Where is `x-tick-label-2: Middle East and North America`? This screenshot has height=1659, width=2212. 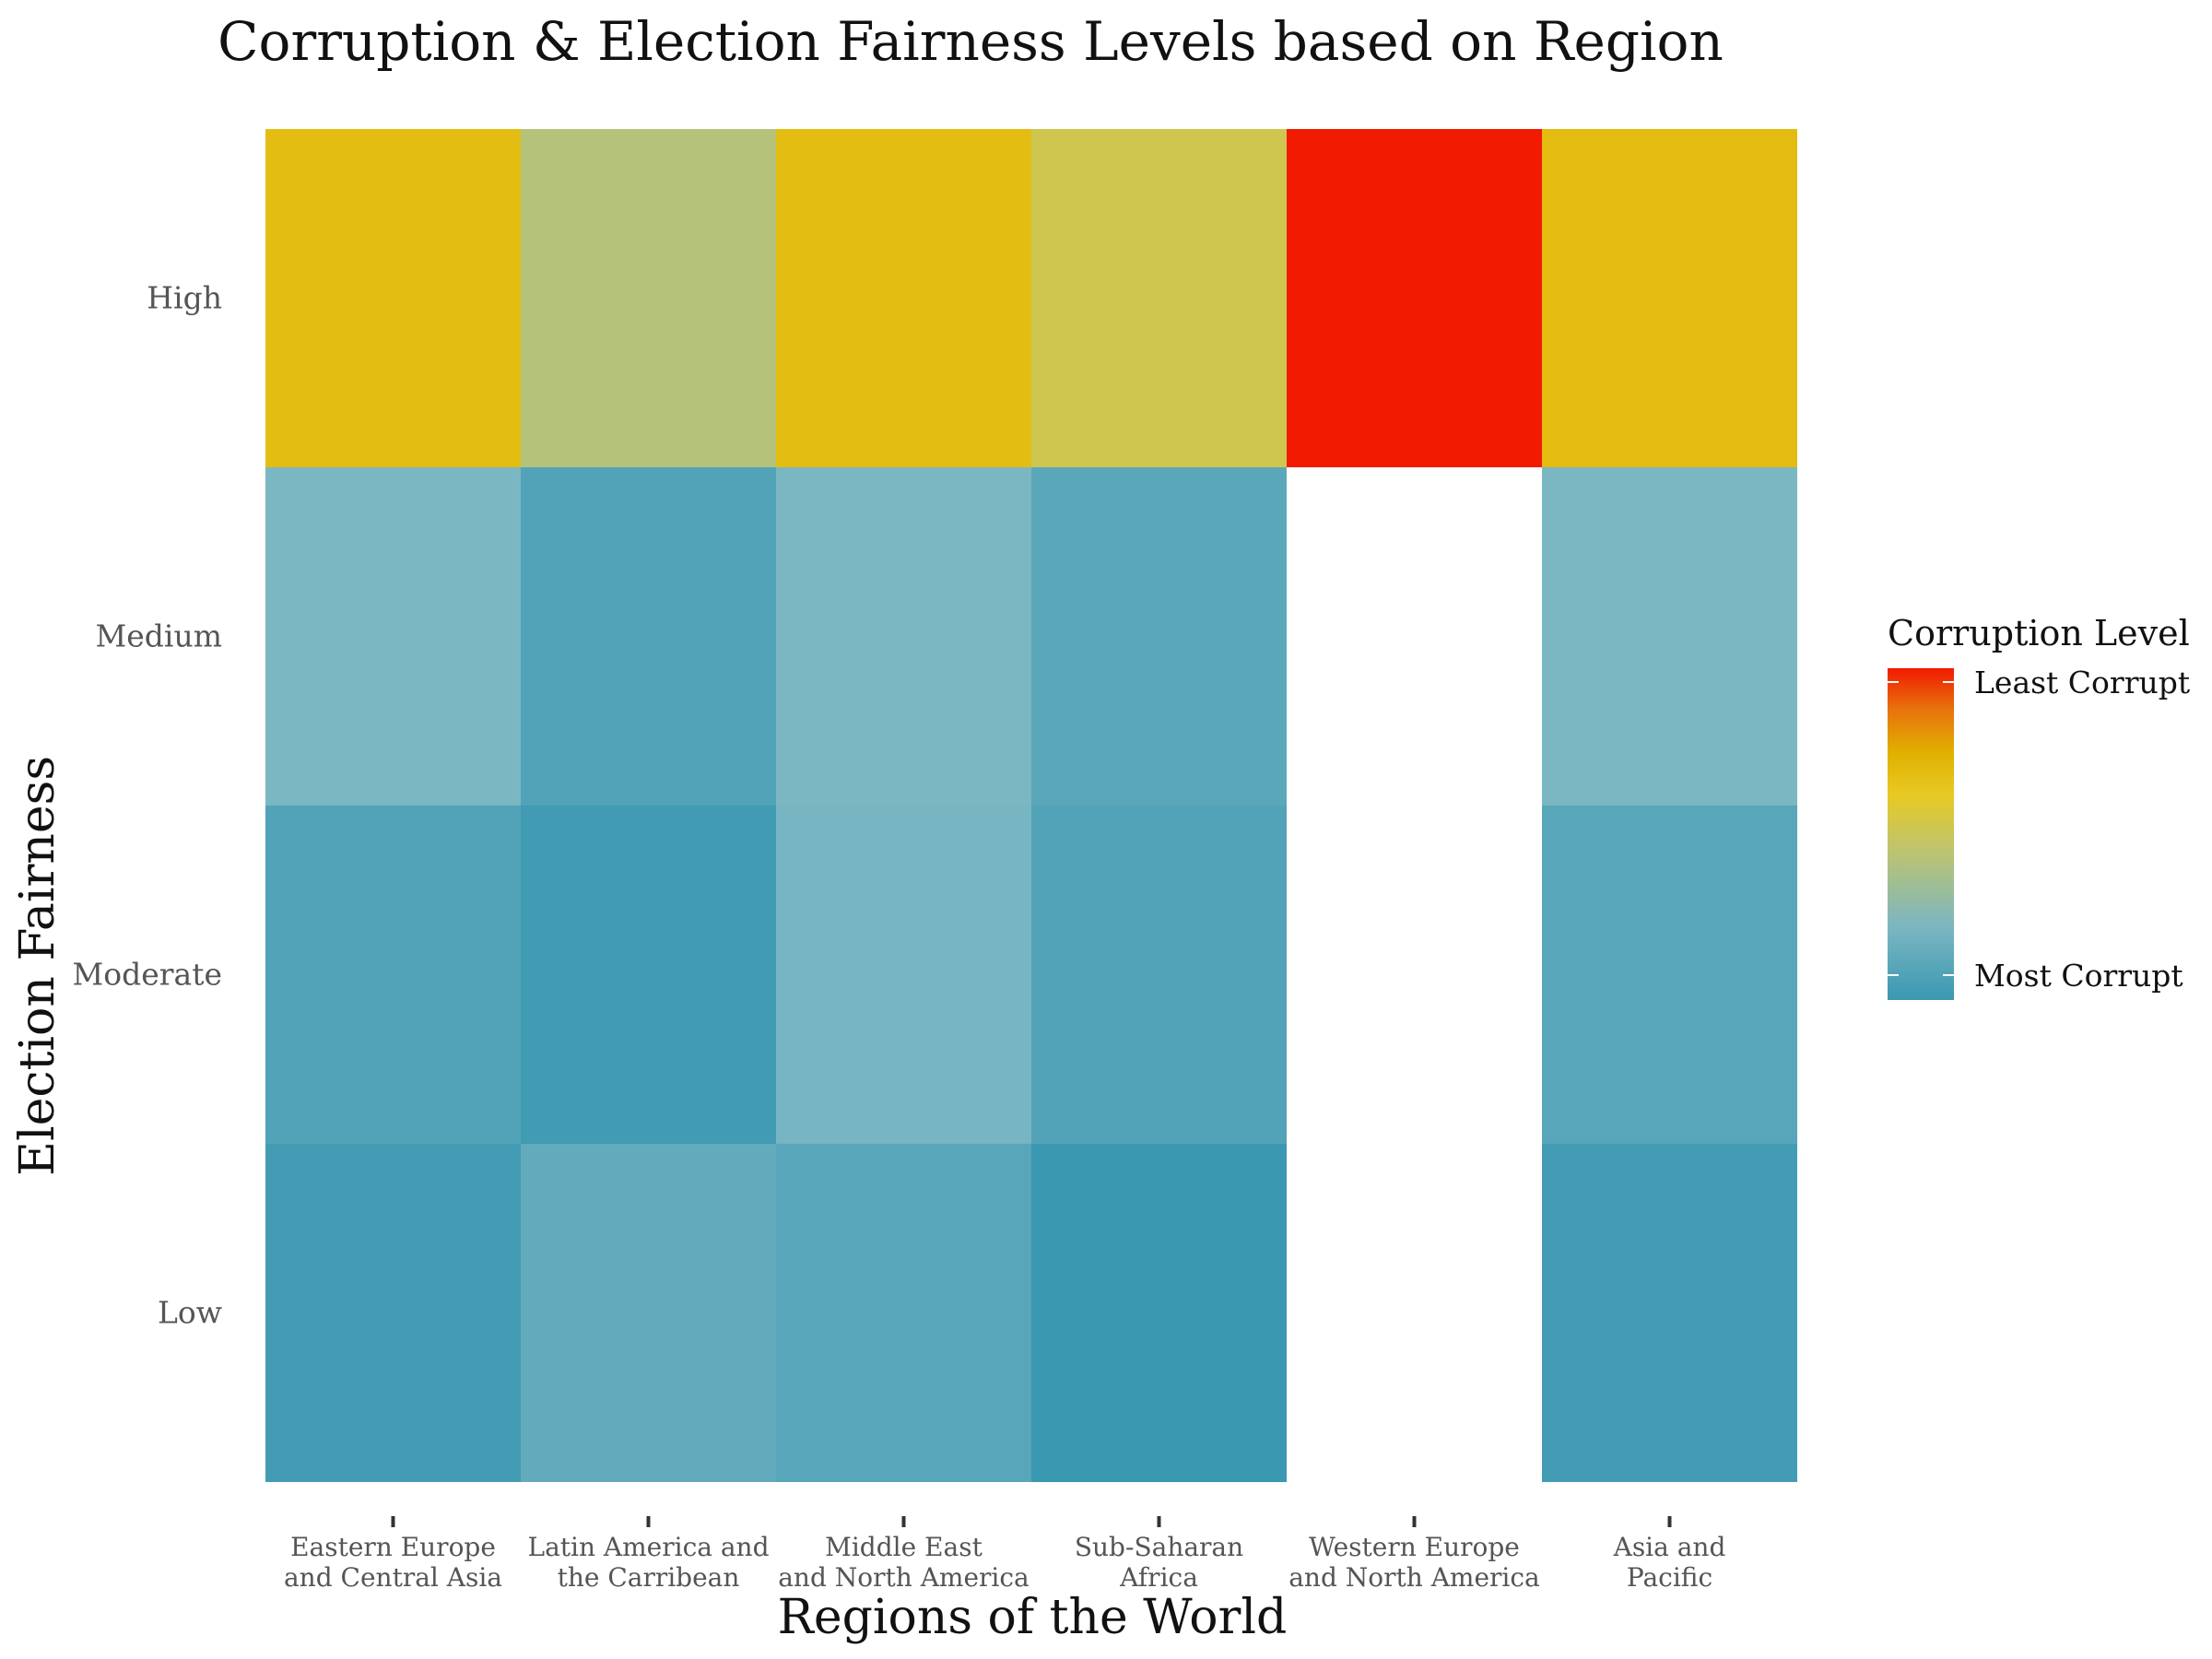 x-tick-label-2: Middle East and North America is located at coordinates (904, 1562).